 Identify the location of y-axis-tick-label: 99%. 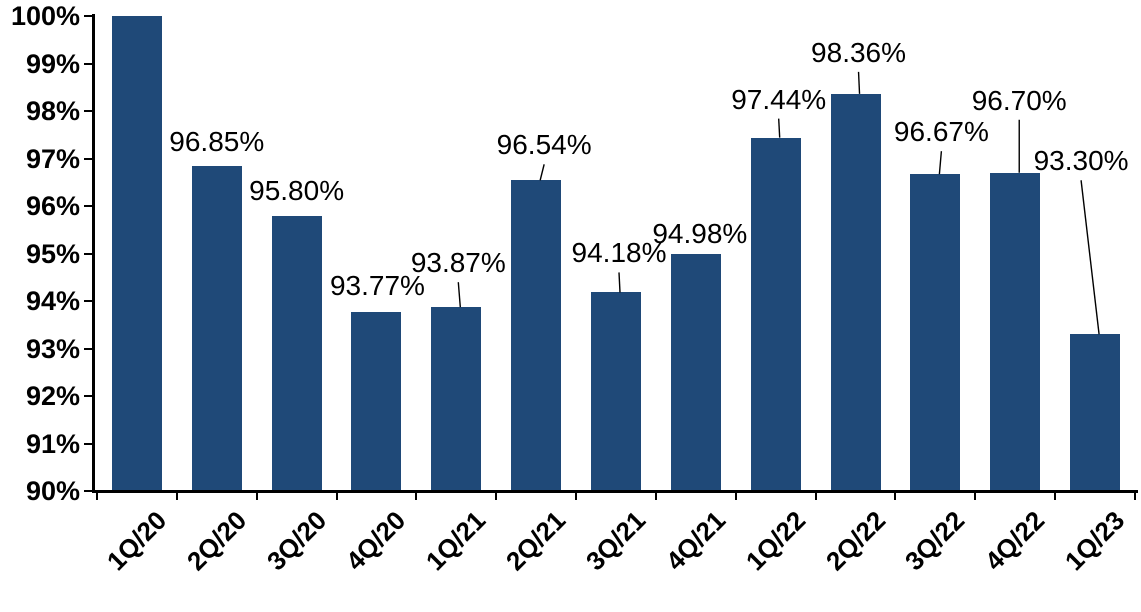
(52, 63).